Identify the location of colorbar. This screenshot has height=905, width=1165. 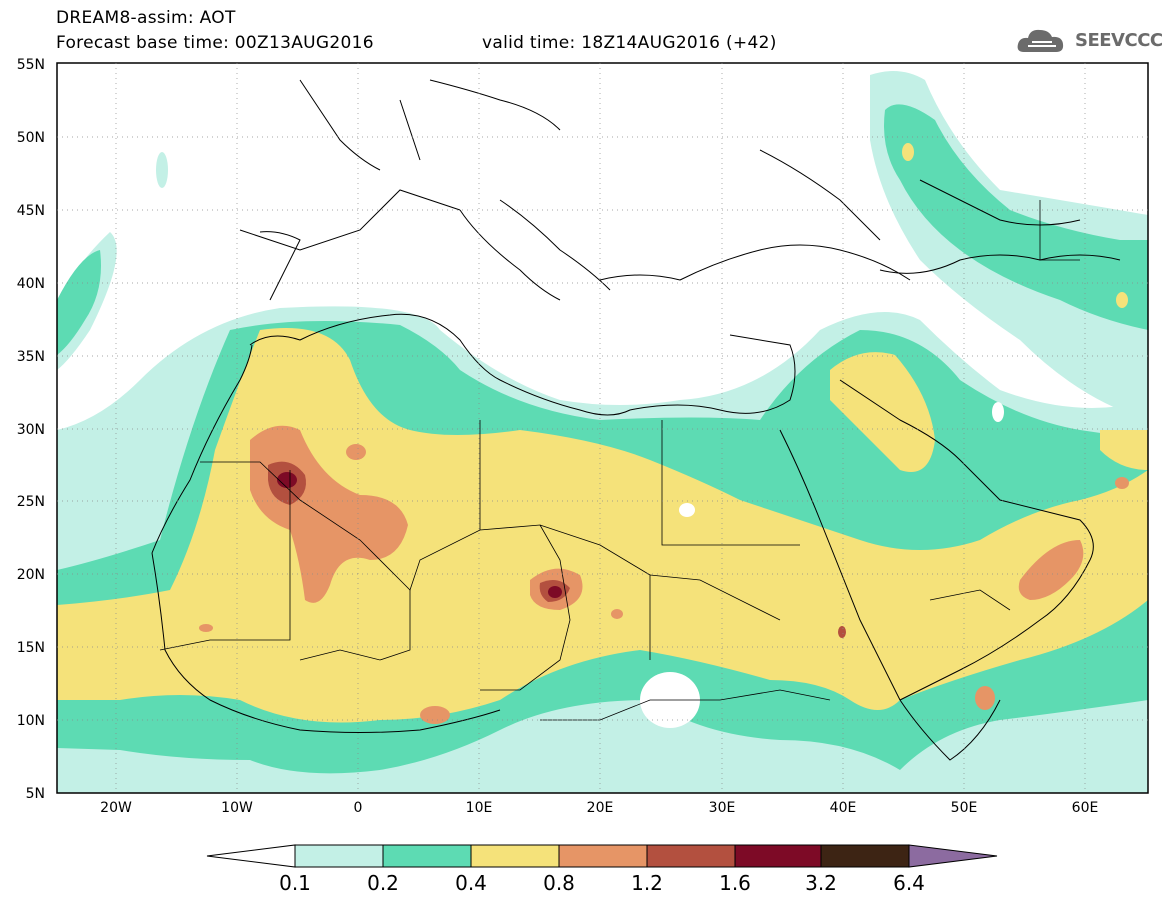
(602, 856).